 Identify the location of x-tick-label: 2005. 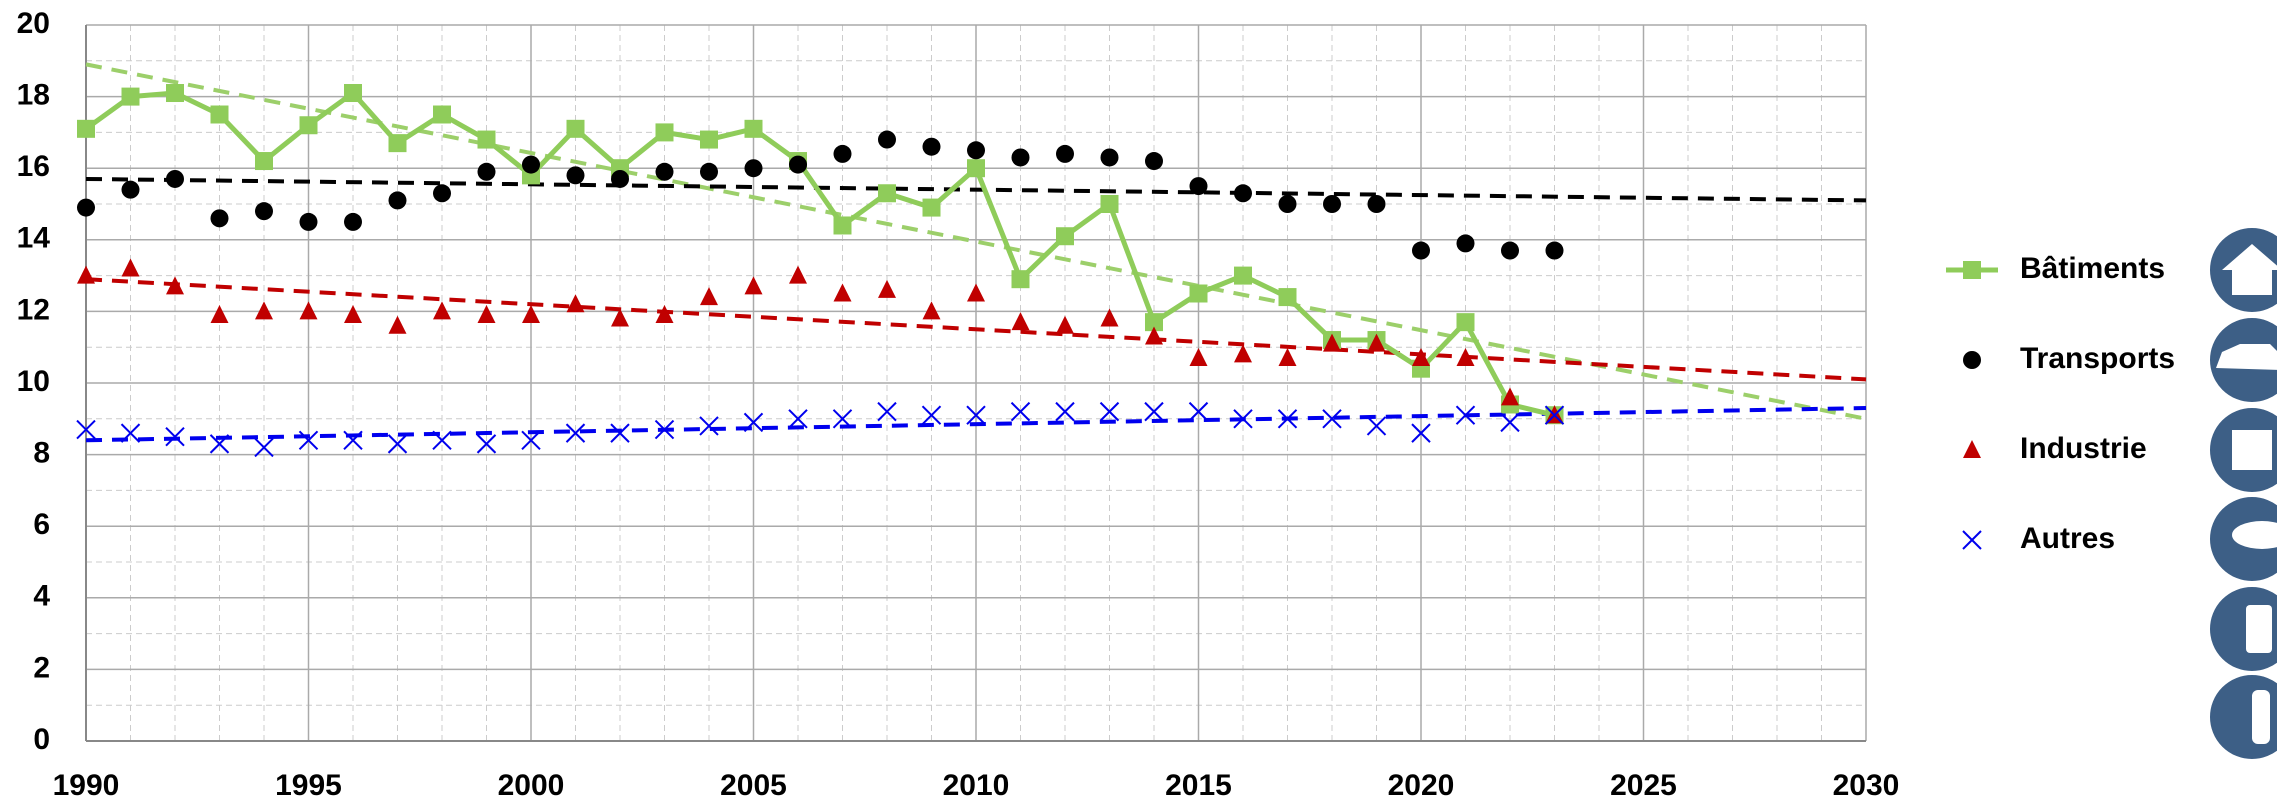
(753, 785).